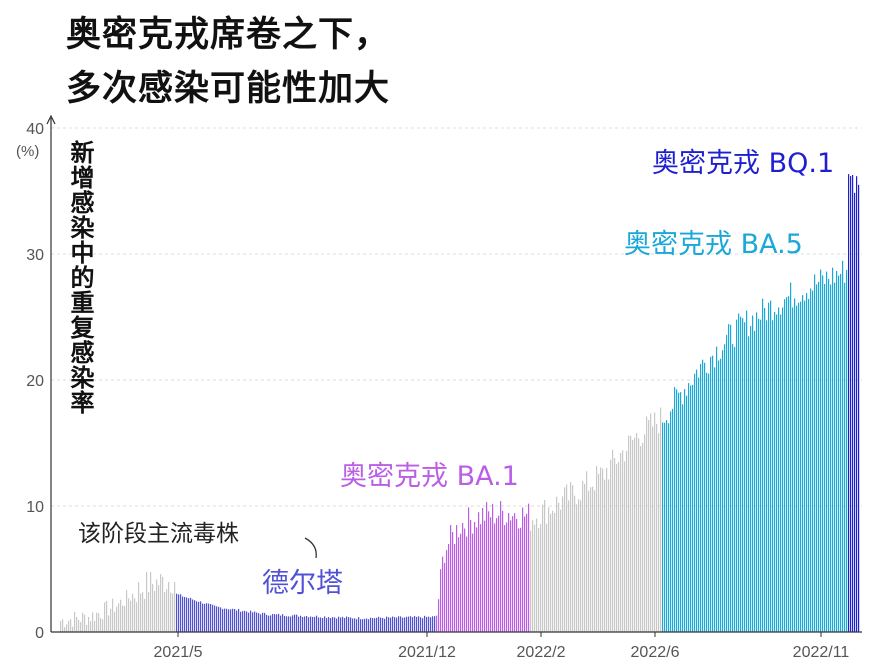  What do you see at coordinates (35, 507) in the screenshot?
I see `y-tick-label: 10` at bounding box center [35, 507].